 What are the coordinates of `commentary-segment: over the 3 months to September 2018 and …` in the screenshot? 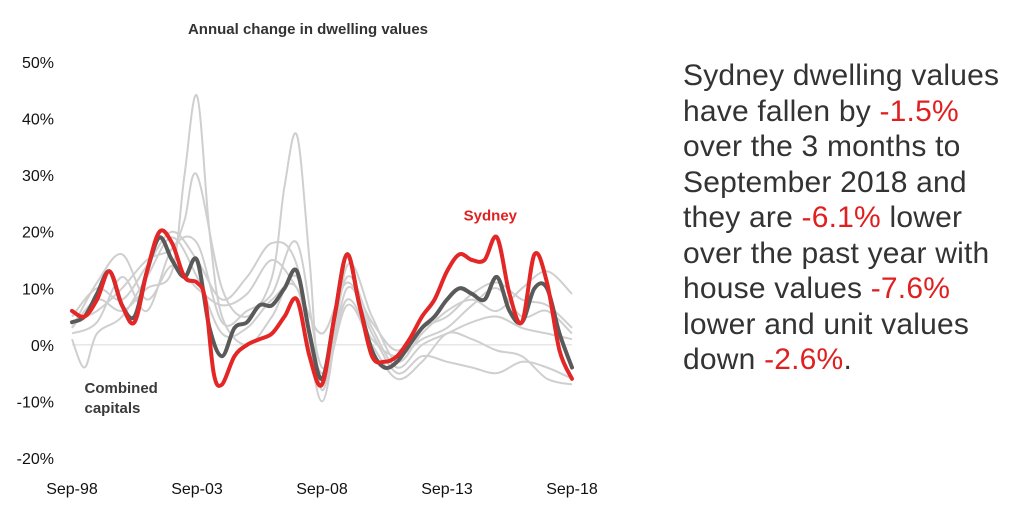 It's located at (825, 182).